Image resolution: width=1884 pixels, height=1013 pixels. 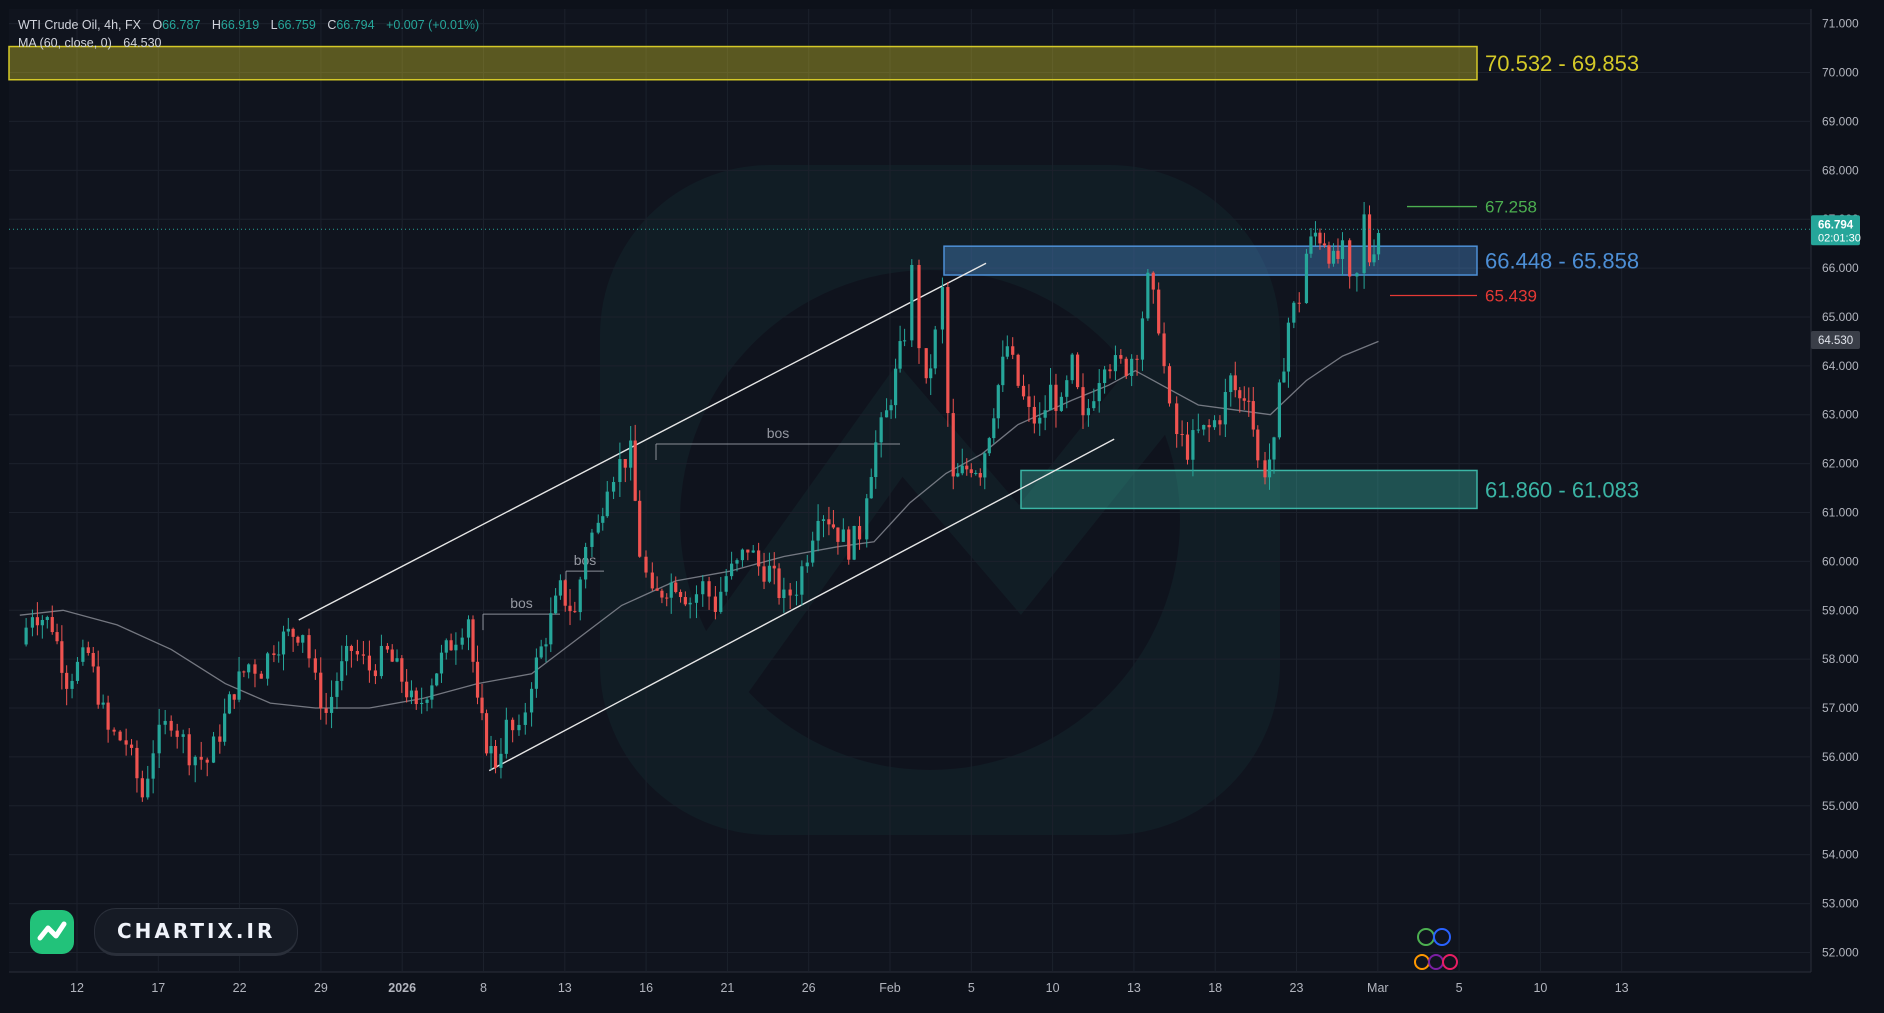 What do you see at coordinates (743, 63) in the screenshot?
I see `supply-zone` at bounding box center [743, 63].